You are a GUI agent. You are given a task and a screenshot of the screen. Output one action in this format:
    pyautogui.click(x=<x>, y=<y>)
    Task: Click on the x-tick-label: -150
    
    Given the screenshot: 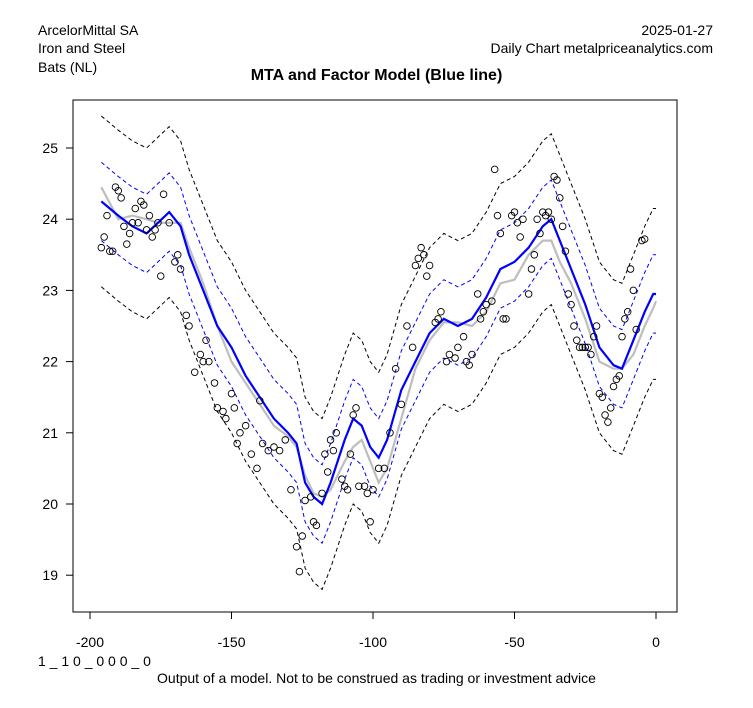 What is the action you would take?
    pyautogui.click(x=231, y=642)
    